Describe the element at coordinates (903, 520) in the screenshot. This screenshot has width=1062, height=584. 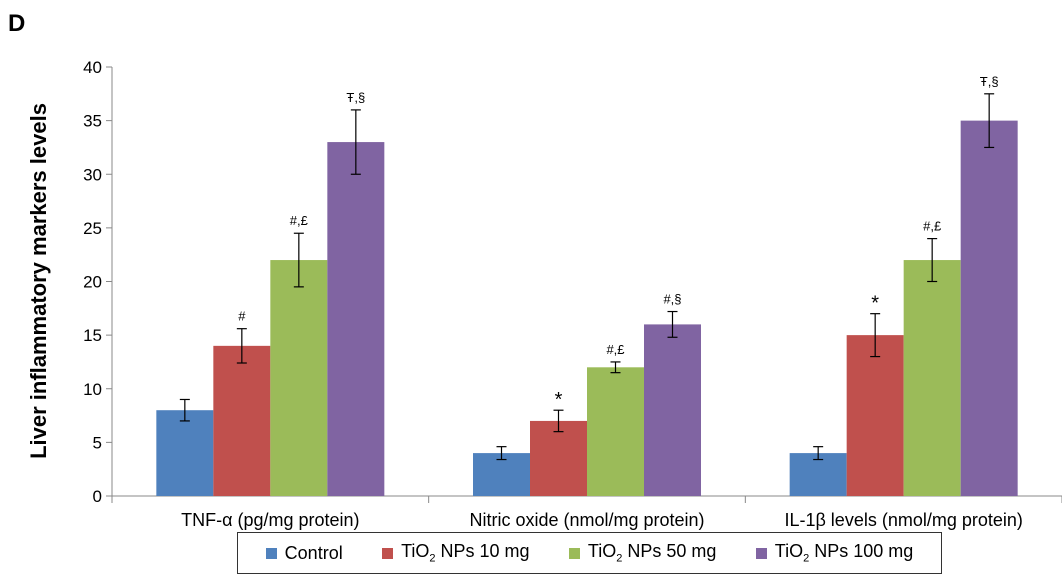
I see `x-category-label: IL-1β levels (nmol/mg protein)` at that location.